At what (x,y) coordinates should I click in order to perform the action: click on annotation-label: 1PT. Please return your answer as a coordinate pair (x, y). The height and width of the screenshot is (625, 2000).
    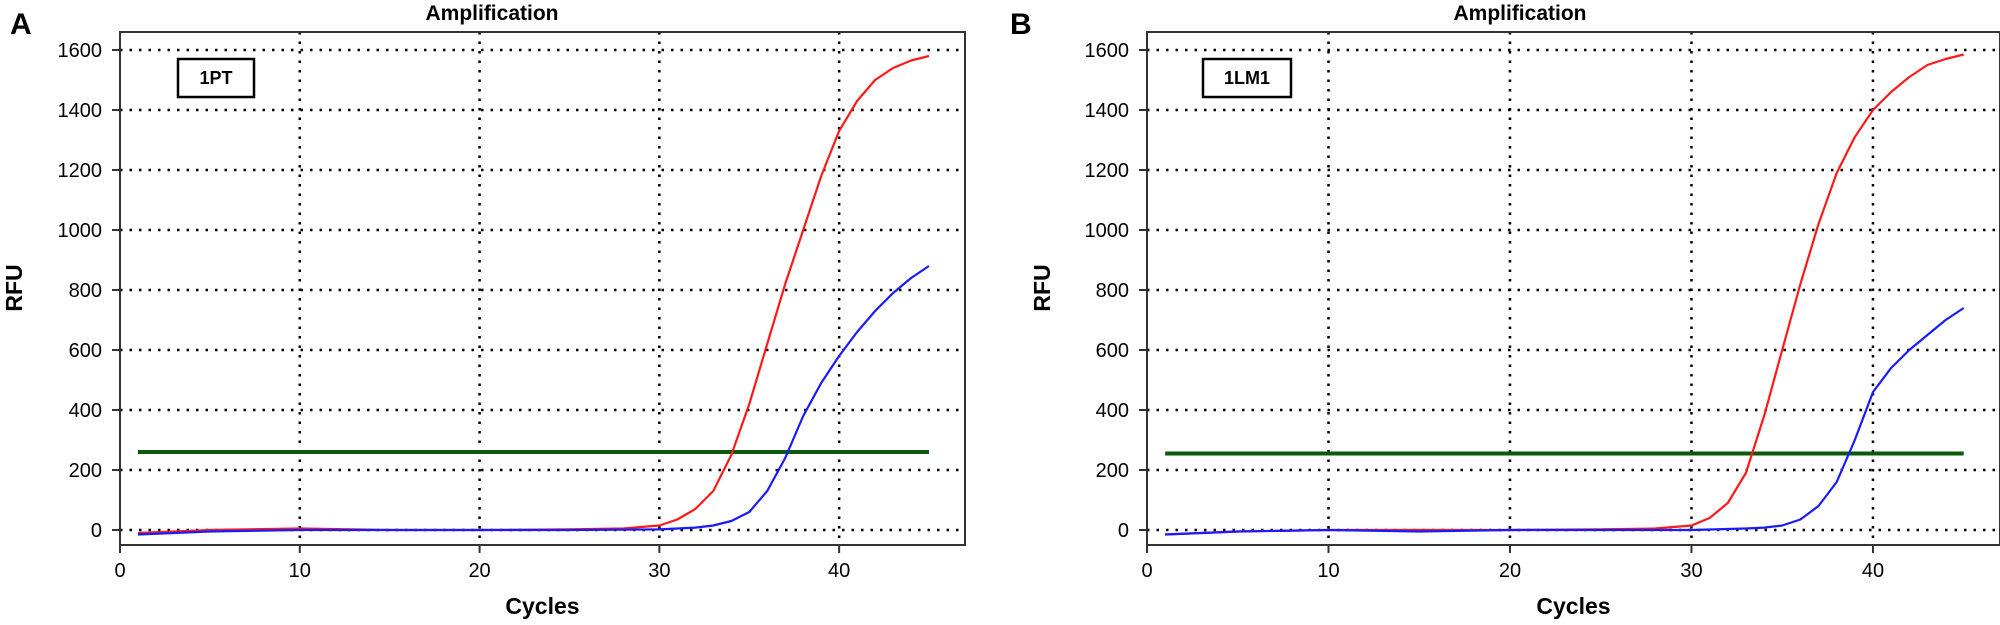
    Looking at the image, I should click on (215, 78).